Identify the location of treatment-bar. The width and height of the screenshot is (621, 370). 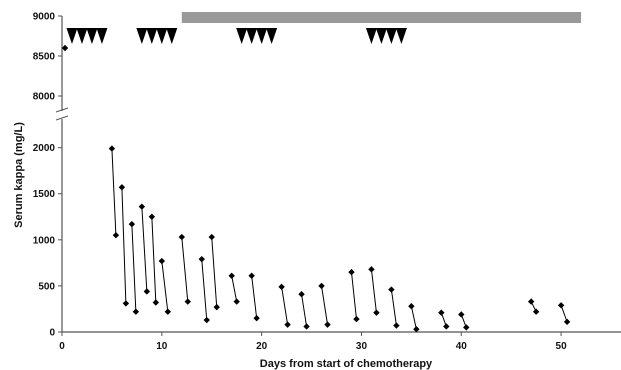
(381, 17).